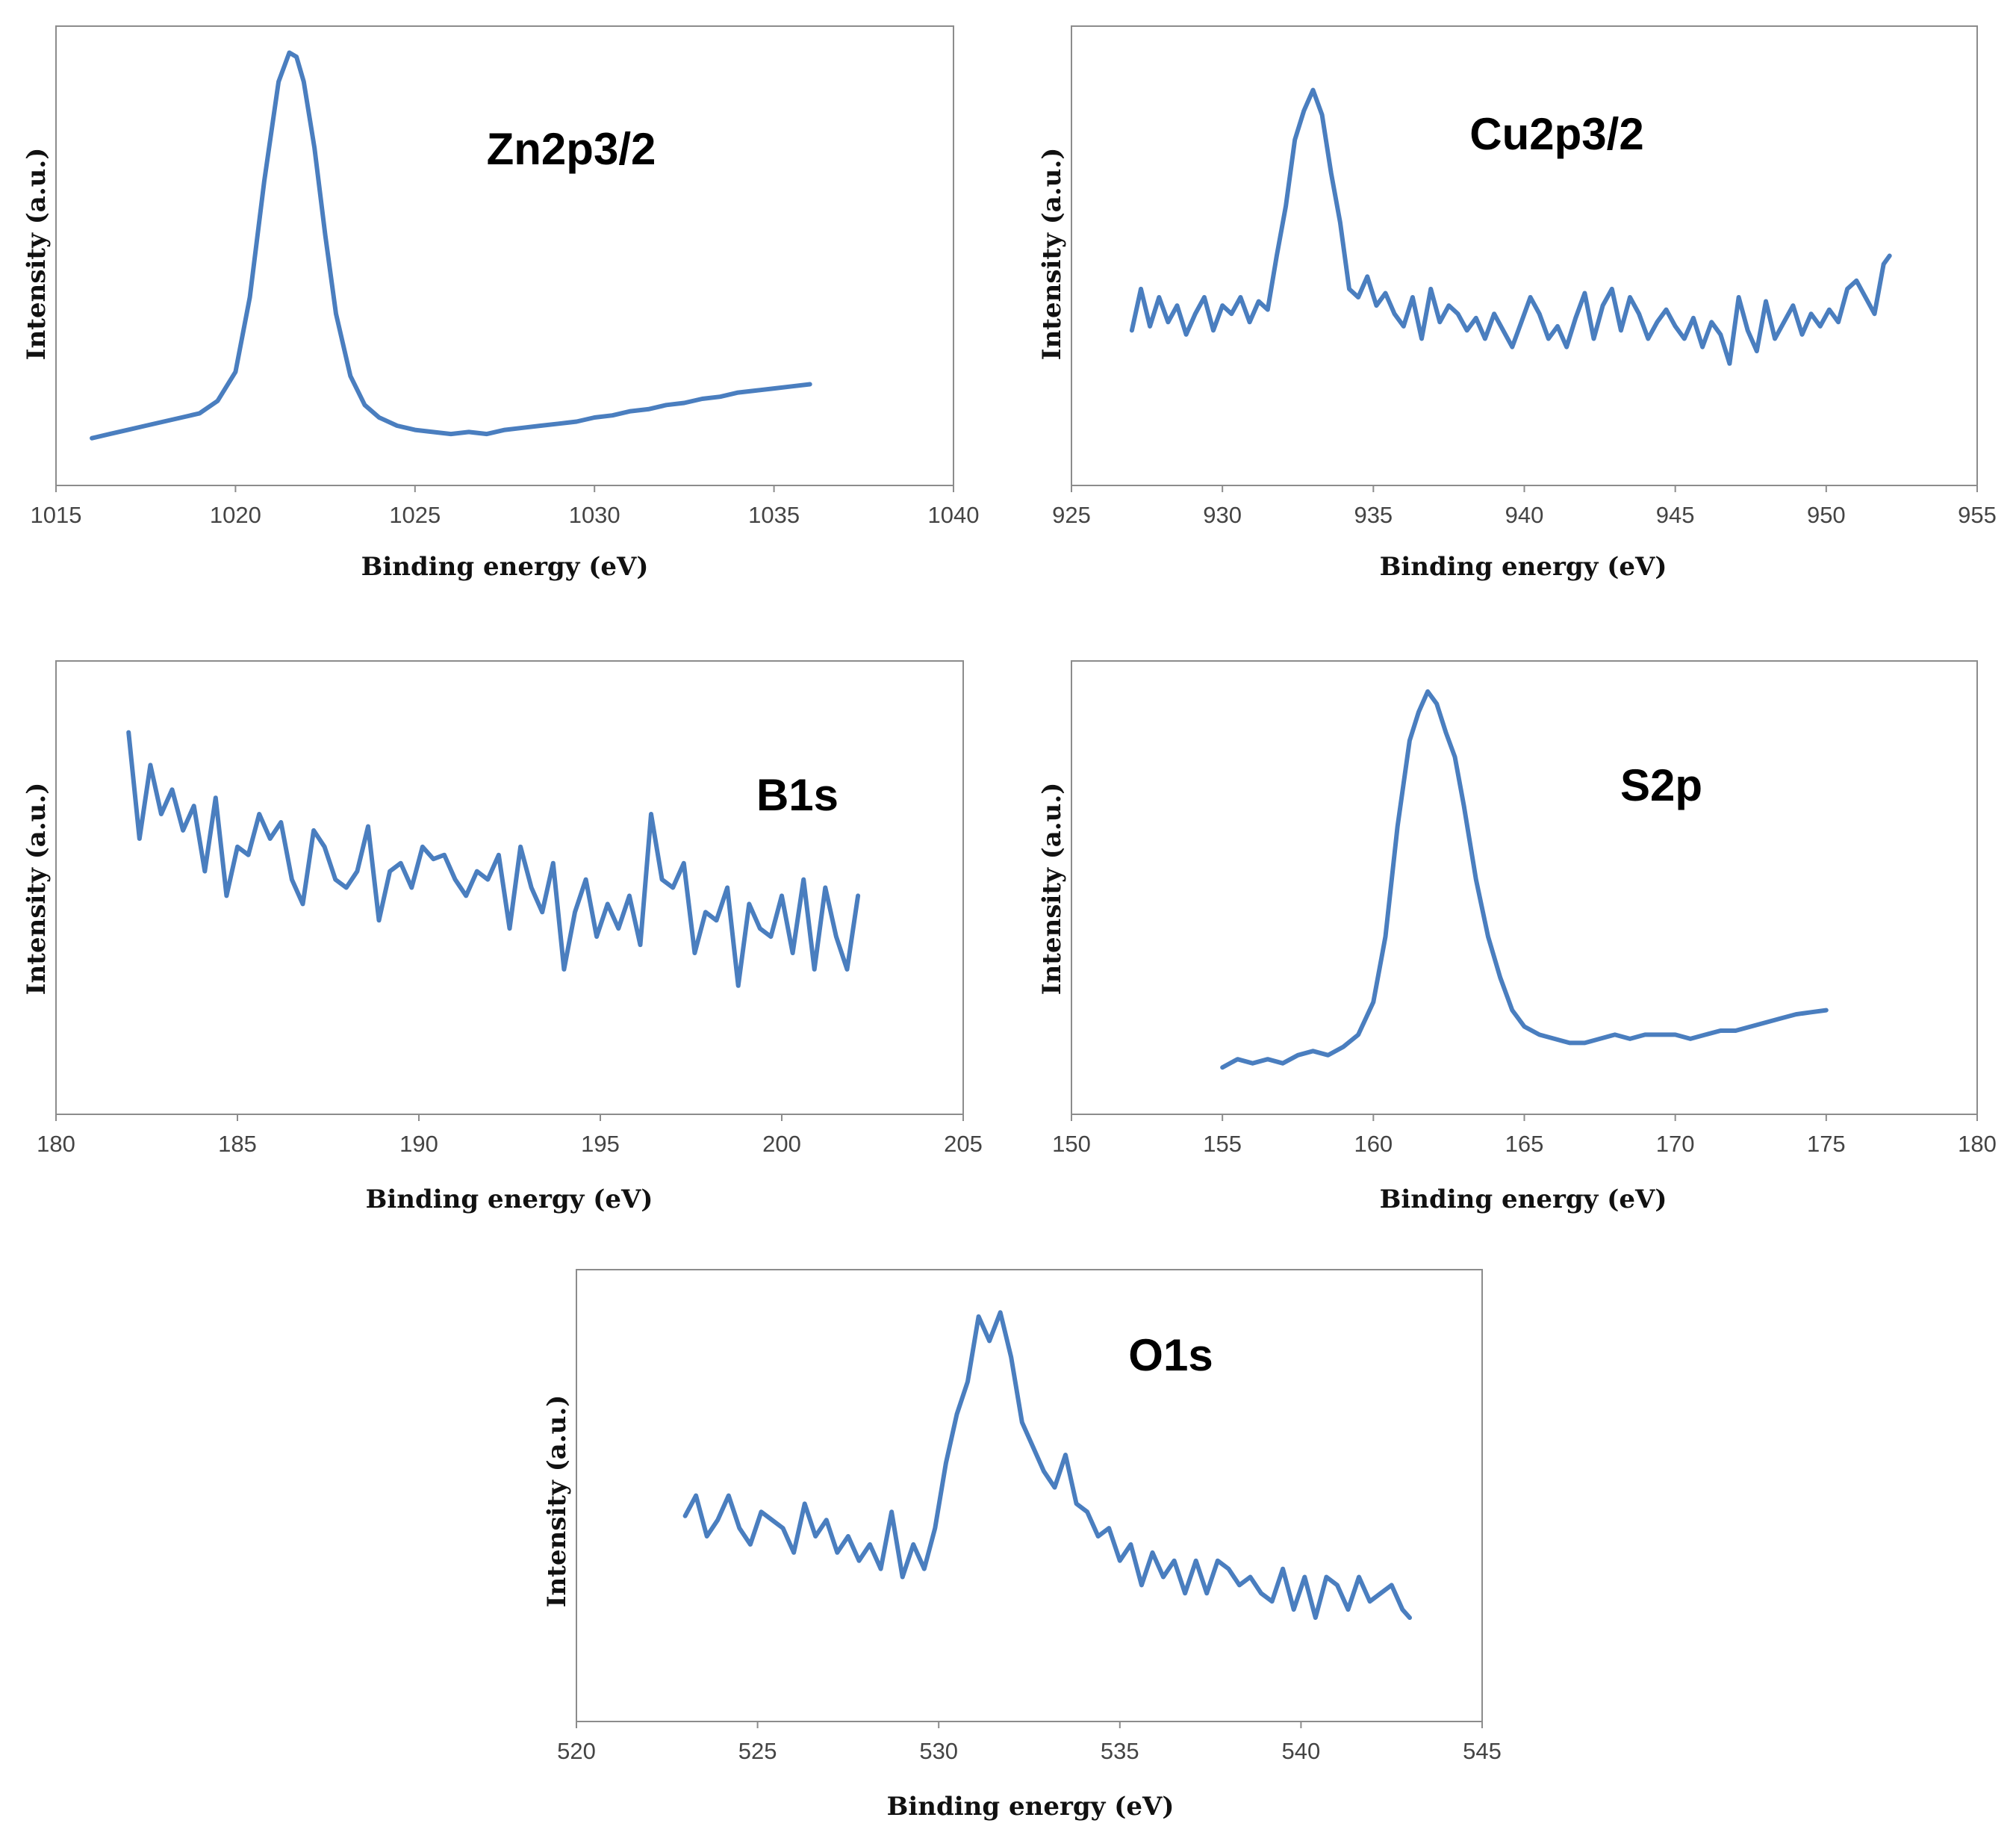 This screenshot has height=1841, width=2016. I want to click on x-tick-label: 535, so click(1120, 1751).